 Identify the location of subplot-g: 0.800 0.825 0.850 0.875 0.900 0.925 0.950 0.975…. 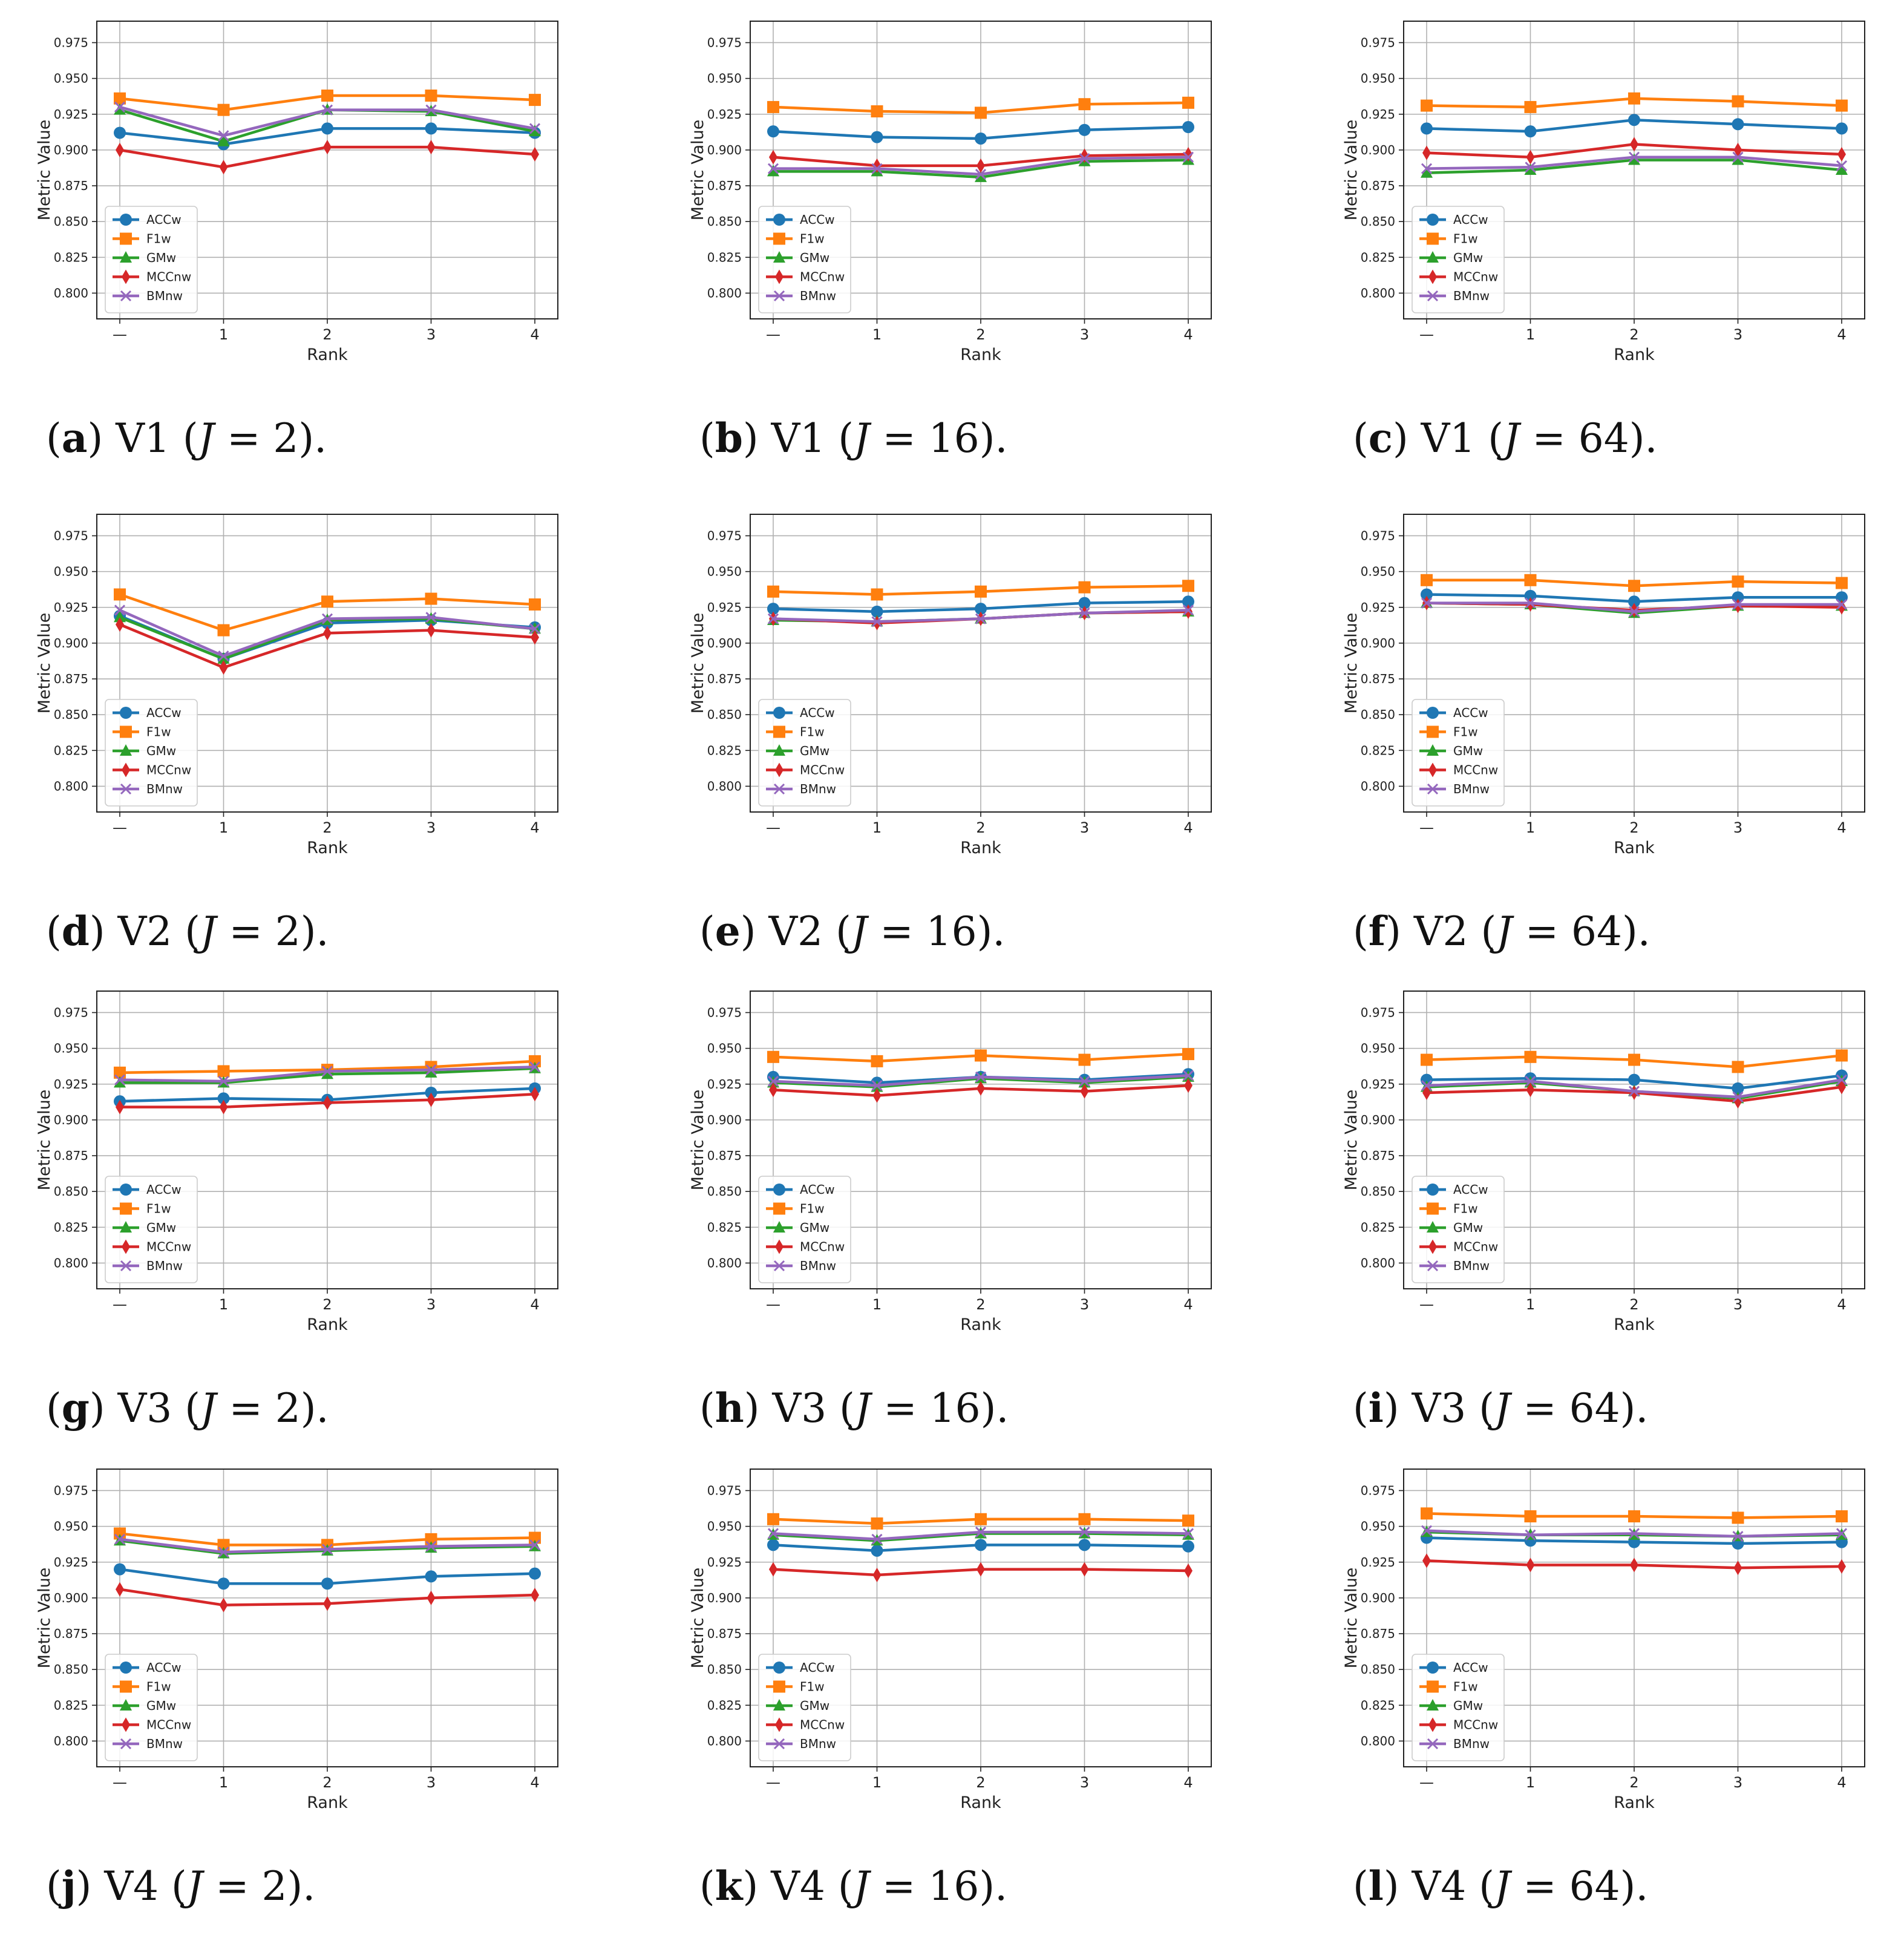
(301, 1221).